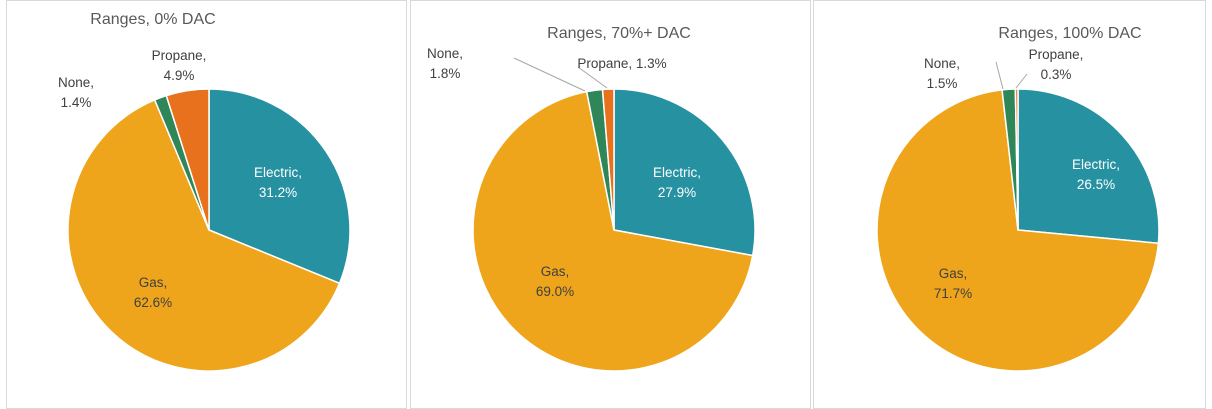  I want to click on chart-title: Ranges, 70%+ DAC, so click(619, 33).